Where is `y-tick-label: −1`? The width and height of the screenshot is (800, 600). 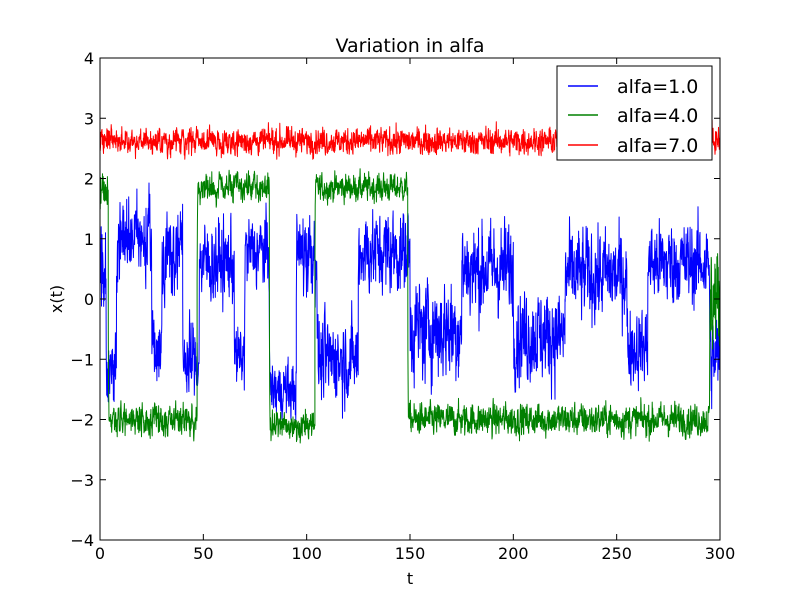
y-tick-label: −1 is located at coordinates (82, 359).